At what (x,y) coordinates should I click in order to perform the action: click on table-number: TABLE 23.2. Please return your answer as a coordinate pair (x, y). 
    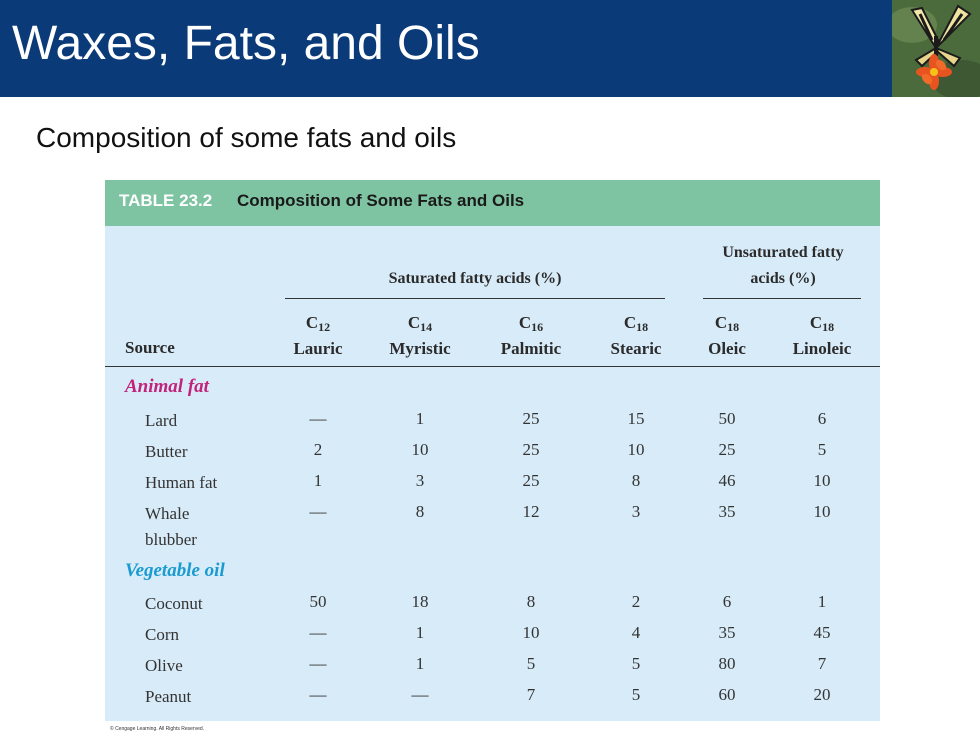
    Looking at the image, I should click on (166, 200).